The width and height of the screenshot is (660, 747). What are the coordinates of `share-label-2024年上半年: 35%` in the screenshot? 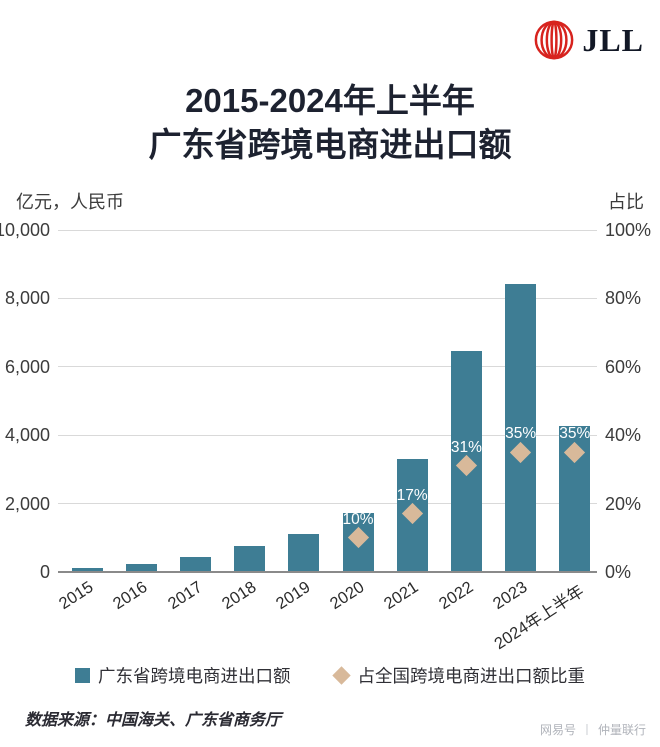 It's located at (575, 434).